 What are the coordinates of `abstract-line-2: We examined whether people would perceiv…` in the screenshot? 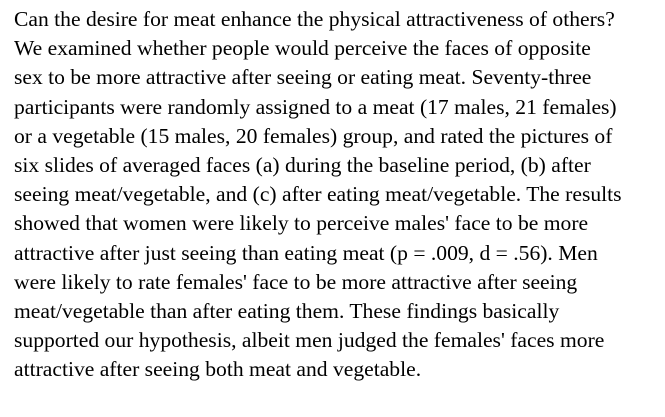 It's located at (302, 48).